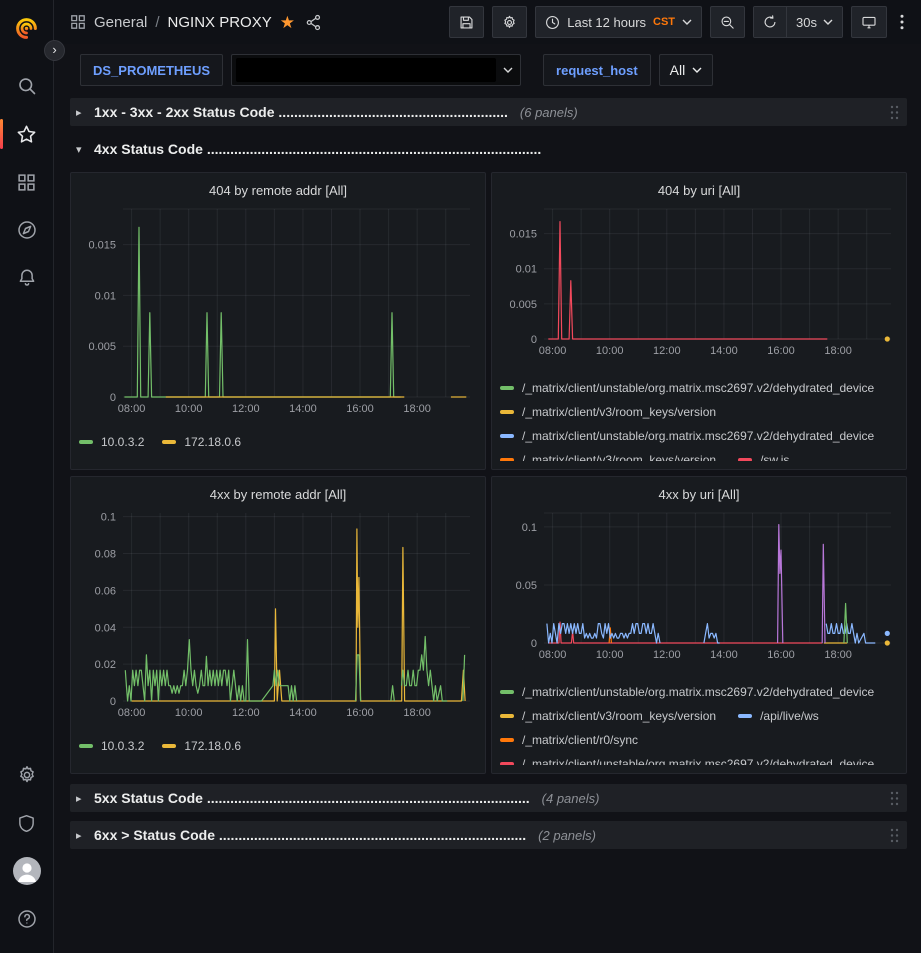  Describe the element at coordinates (121, 22) in the screenshot. I see `breadcrumb-folder: General` at that location.